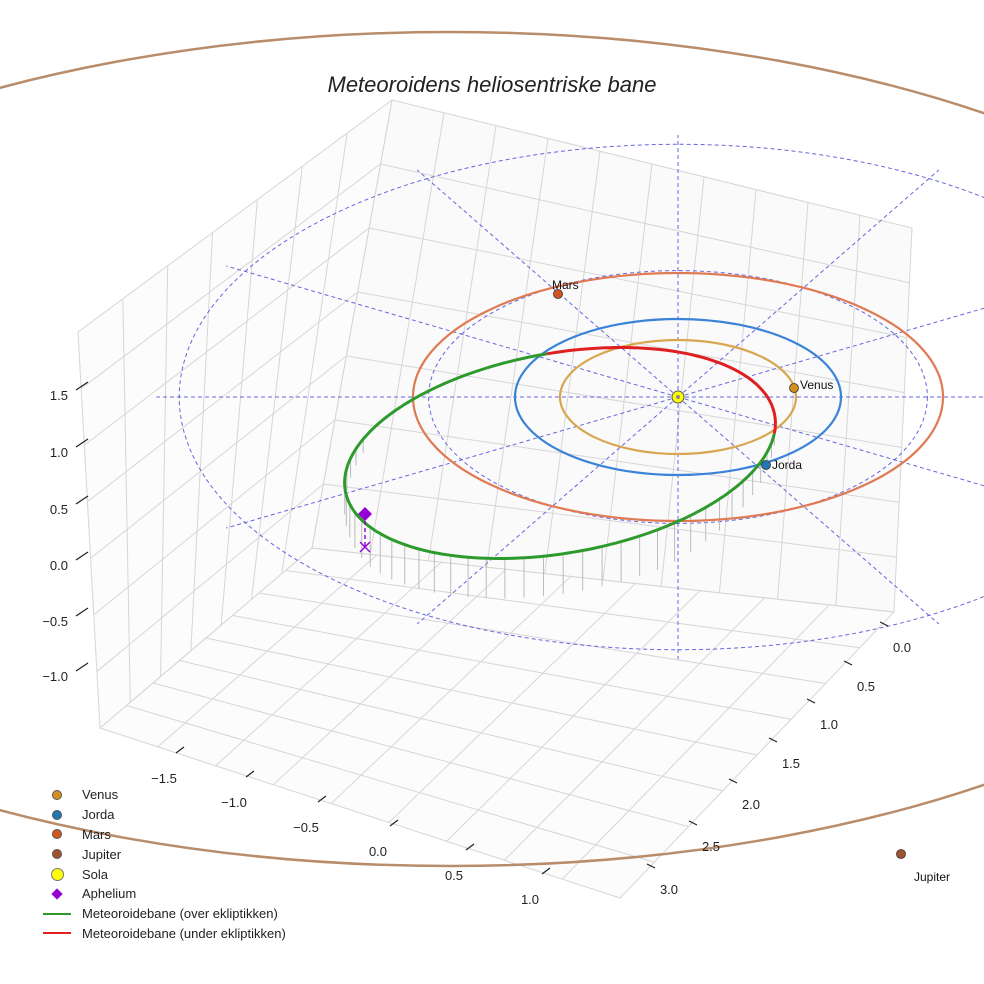 This screenshot has height=984, width=984. Describe the element at coordinates (306, 827) in the screenshot. I see `x-tick-label: −0.5` at that location.